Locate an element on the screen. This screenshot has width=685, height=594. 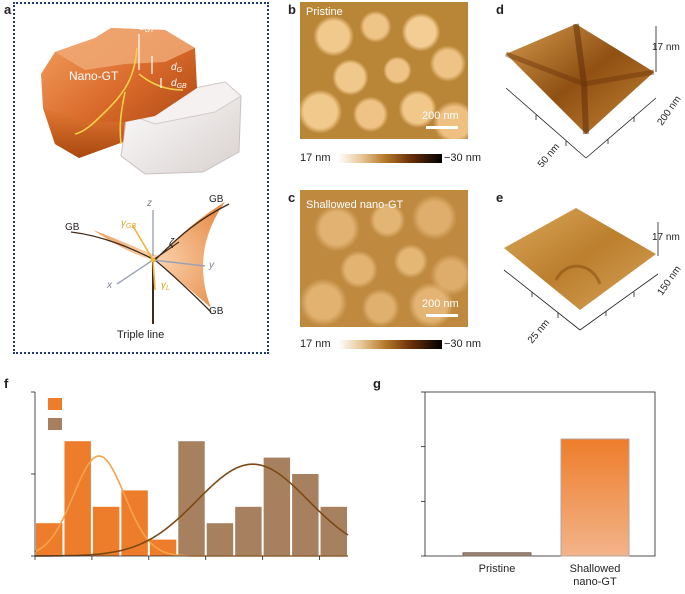
scale-label-b: 200 nm is located at coordinates (440, 116).